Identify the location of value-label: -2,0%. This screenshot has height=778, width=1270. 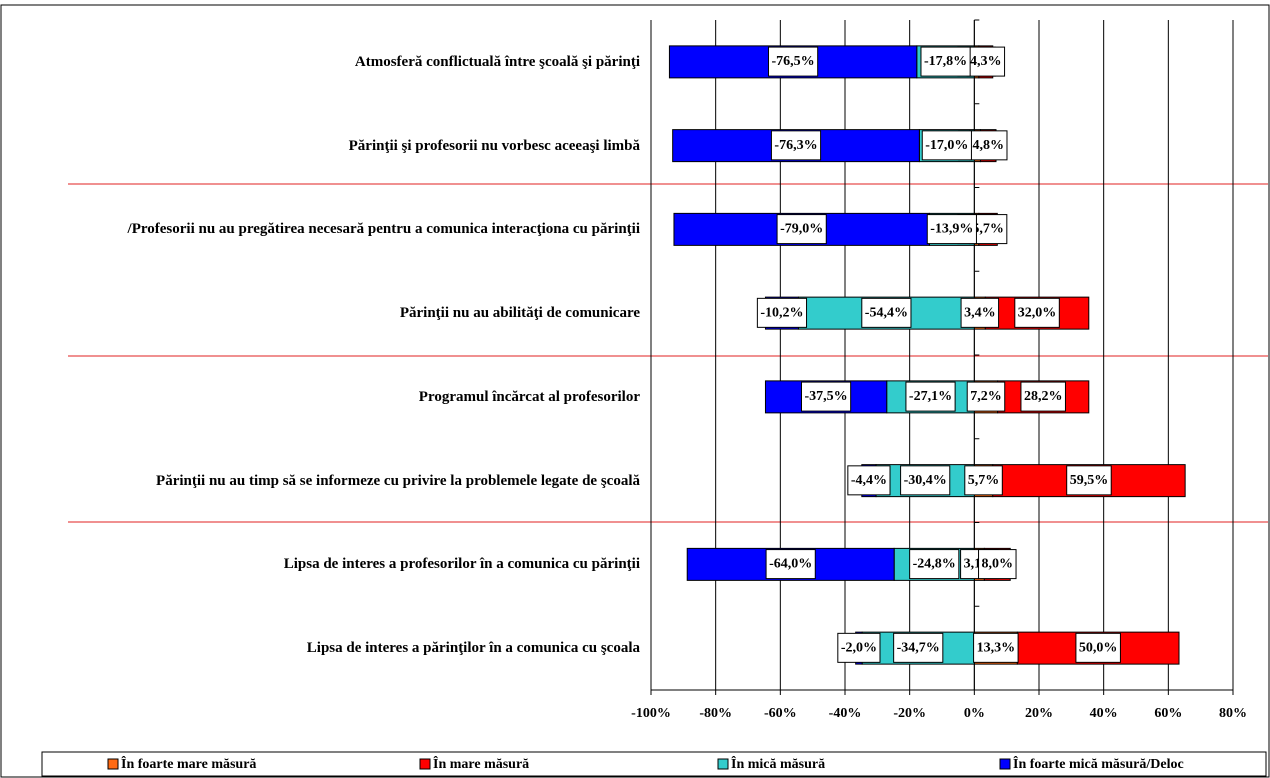
(859, 647).